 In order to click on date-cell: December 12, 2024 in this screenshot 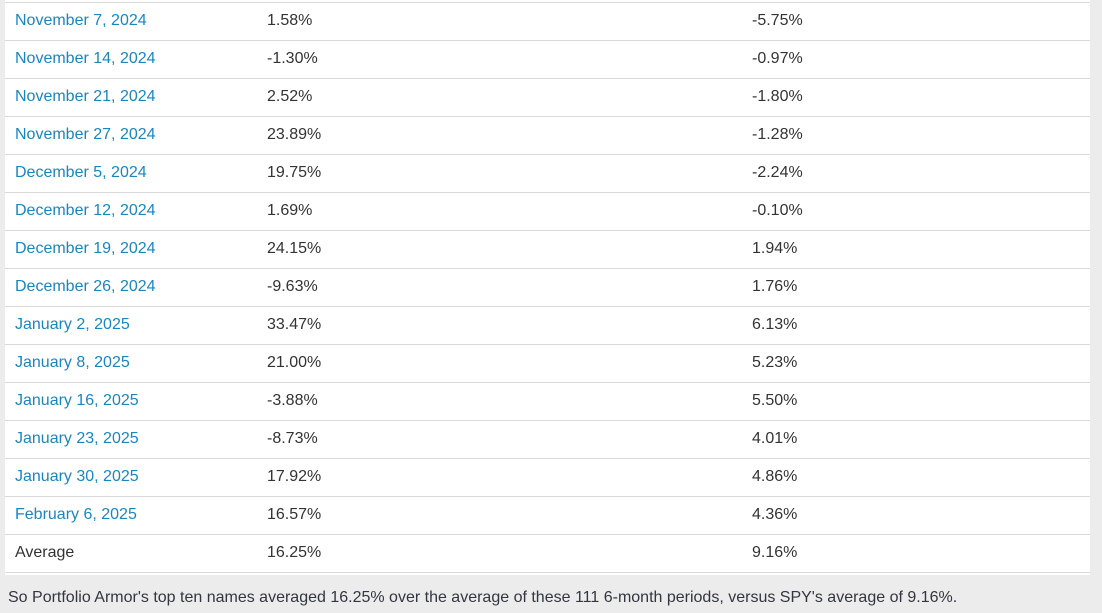, I will do `click(131, 211)`.